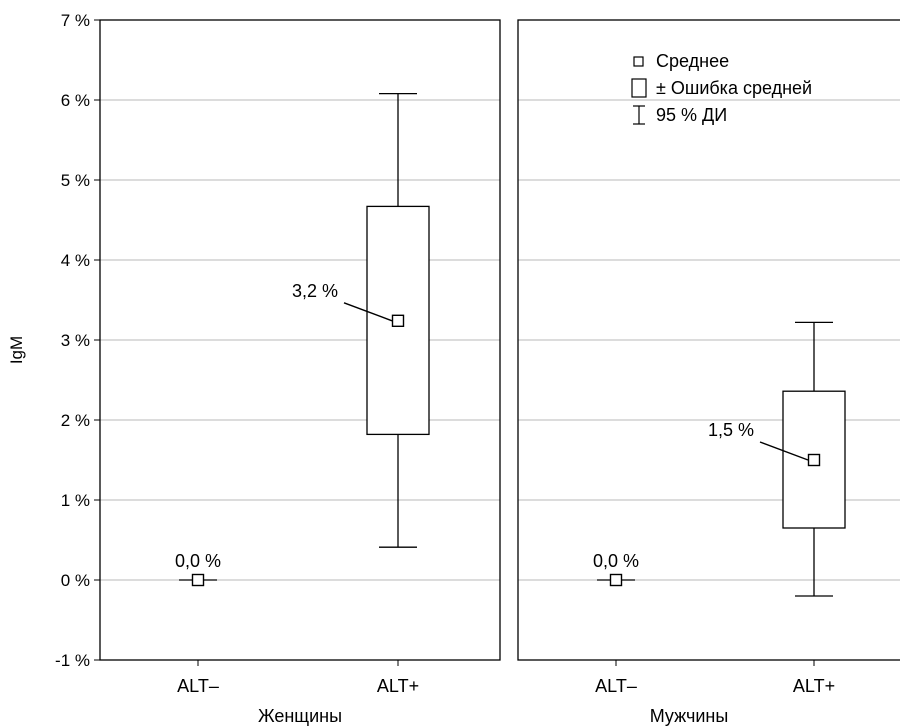 The height and width of the screenshot is (728, 900). I want to click on legend-mean-icon, so click(638, 61).